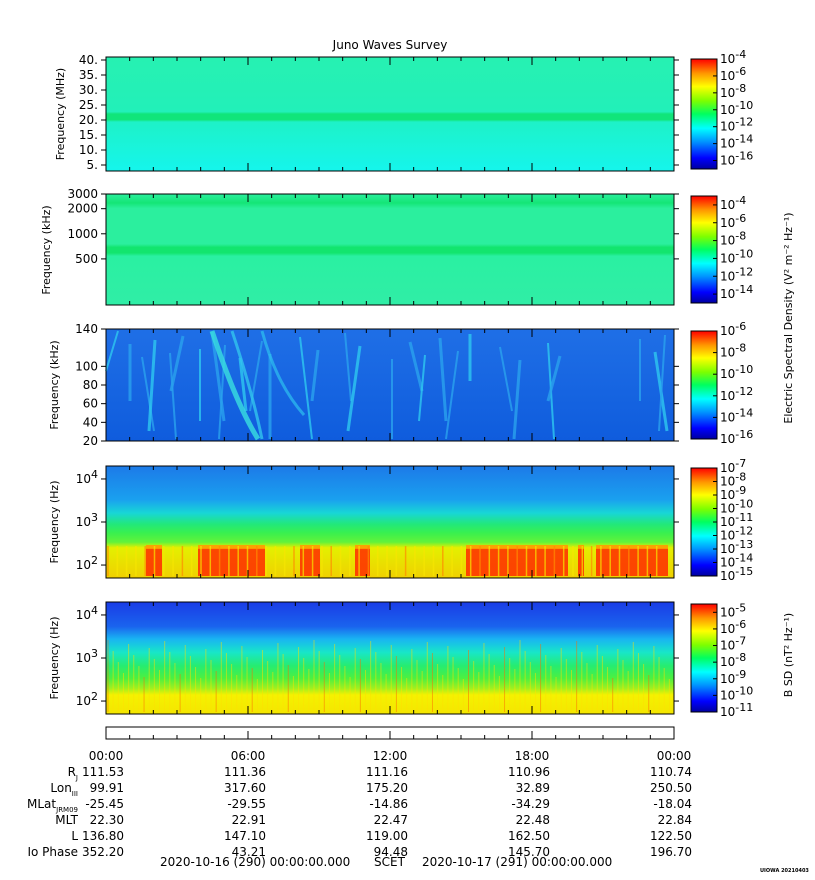 The image size is (815, 880). Describe the element at coordinates (88, 105) in the screenshot. I see `y-tick-label: 25.` at that location.